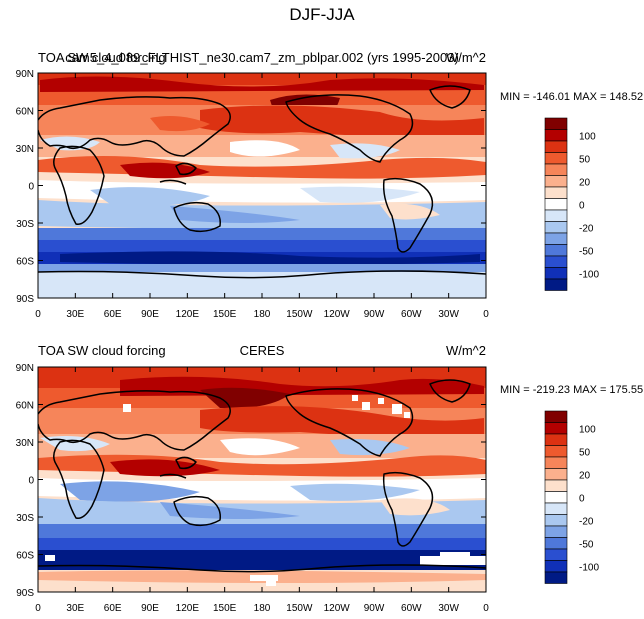 This screenshot has height=619, width=644. What do you see at coordinates (262, 350) in the screenshot?
I see `panel-obs-center-title: CERES` at bounding box center [262, 350].